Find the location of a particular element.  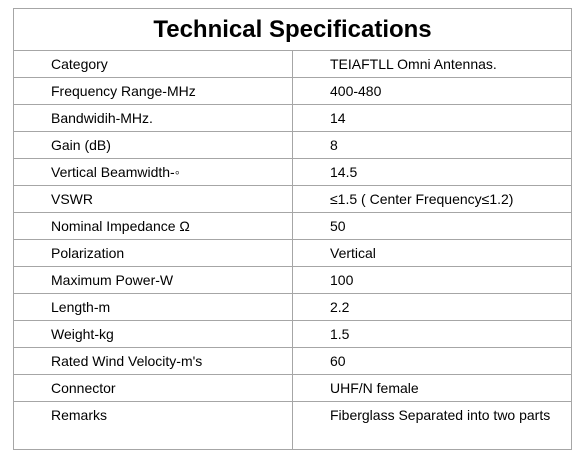

spec-label: Vertical Beamwidth-◦ is located at coordinates (153, 172).